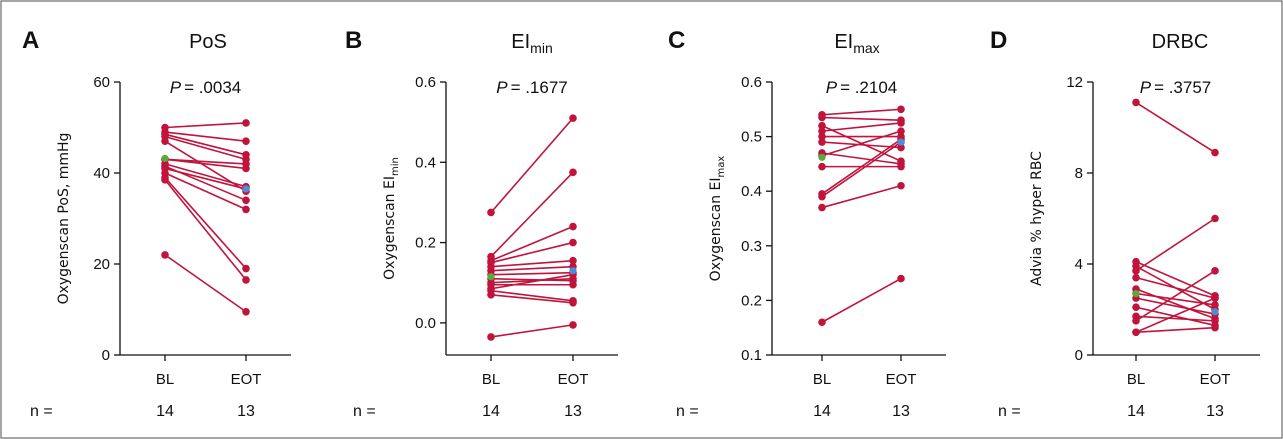 The width and height of the screenshot is (1283, 439). What do you see at coordinates (751, 246) in the screenshot?
I see `y-tick-label: 0.3` at bounding box center [751, 246].